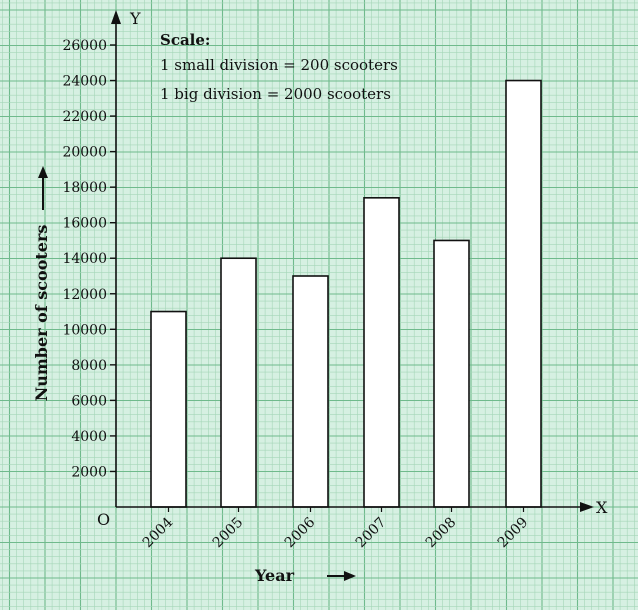 This screenshot has width=638, height=610. Describe the element at coordinates (84, 82) in the screenshot. I see `y-tick-label: 24000` at that location.